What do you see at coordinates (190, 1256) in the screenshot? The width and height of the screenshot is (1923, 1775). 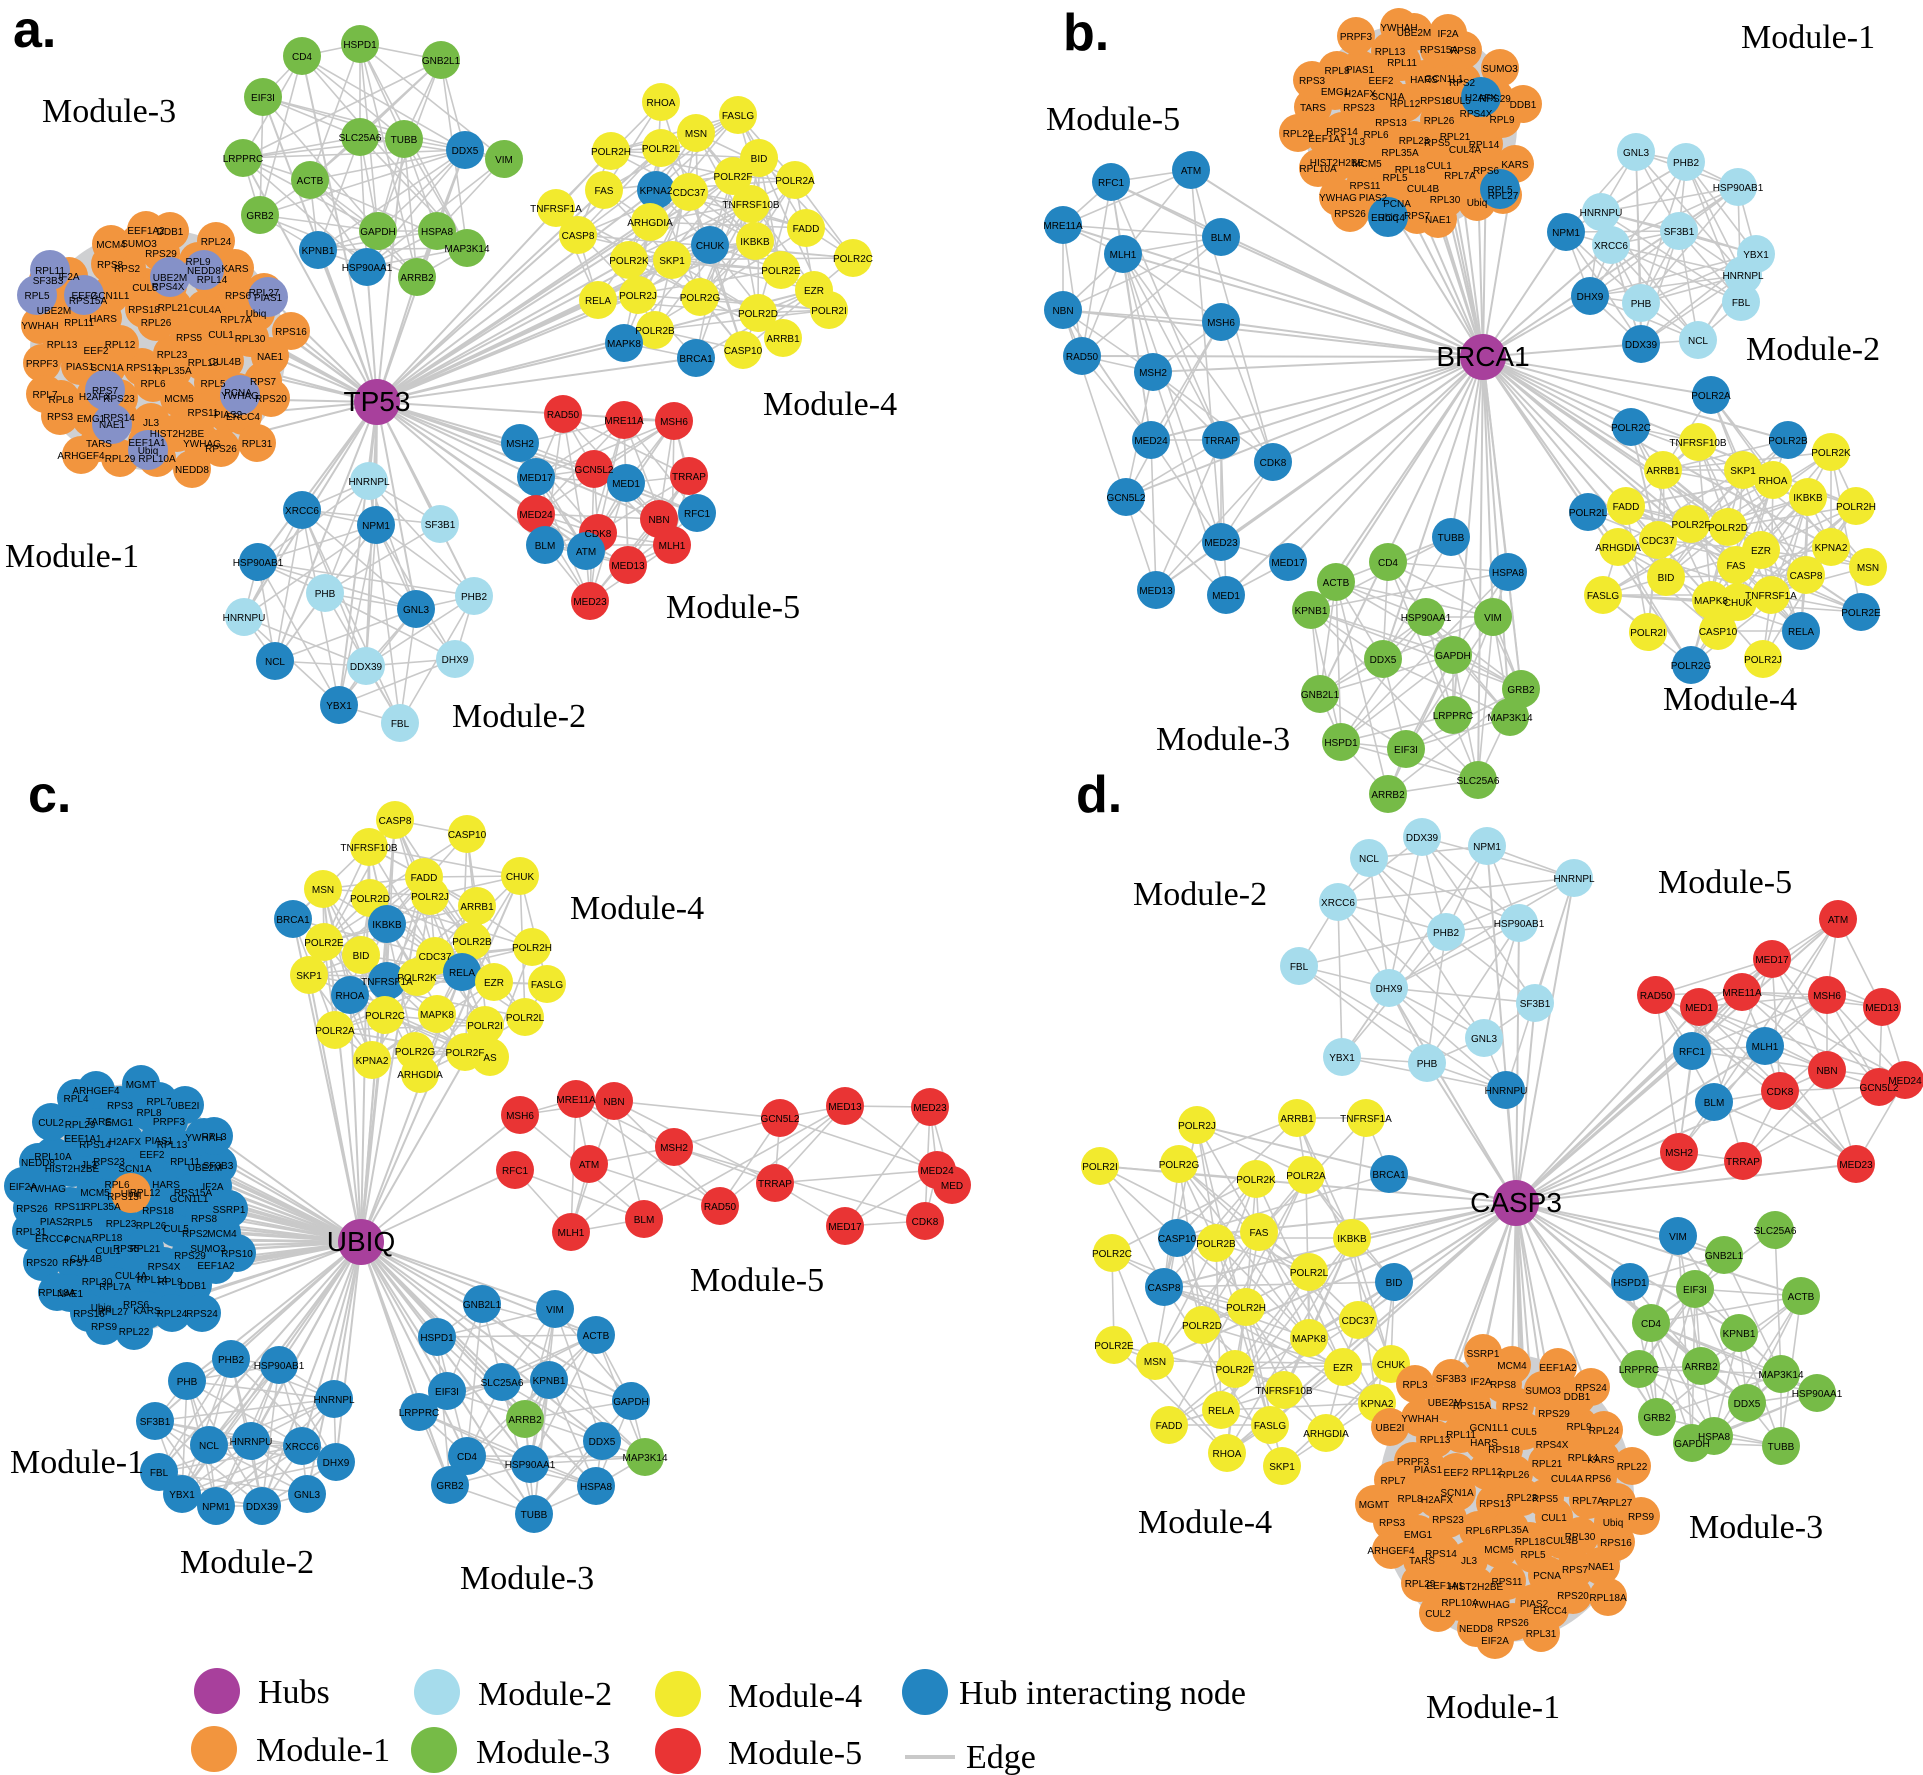 I see `svg-text: RPS29` at bounding box center [190, 1256].